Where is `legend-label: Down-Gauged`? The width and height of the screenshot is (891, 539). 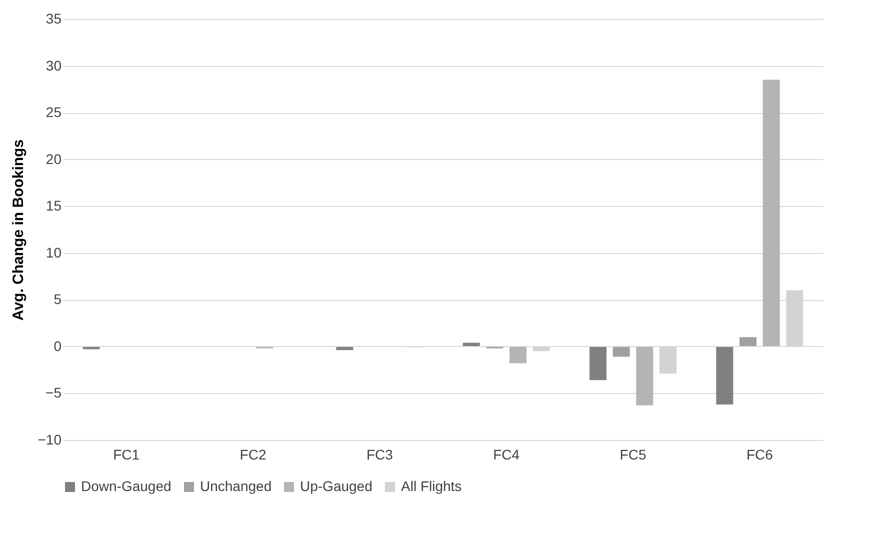
legend-label: Down-Gauged is located at coordinates (126, 486).